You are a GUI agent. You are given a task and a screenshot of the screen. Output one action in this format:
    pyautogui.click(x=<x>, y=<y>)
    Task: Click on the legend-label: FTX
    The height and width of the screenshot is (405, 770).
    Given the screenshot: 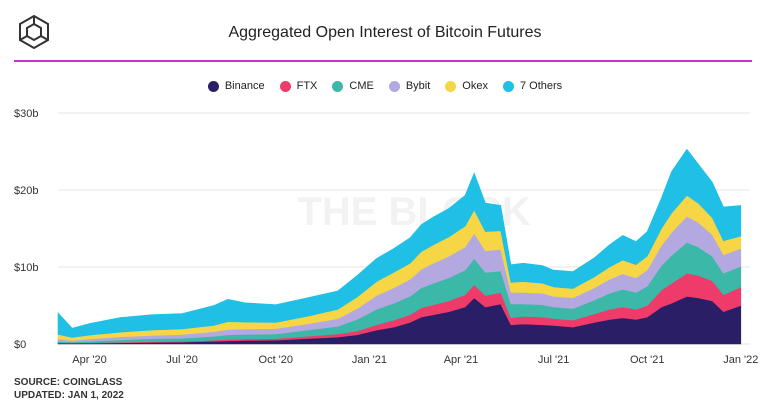 What is the action you would take?
    pyautogui.click(x=307, y=86)
    